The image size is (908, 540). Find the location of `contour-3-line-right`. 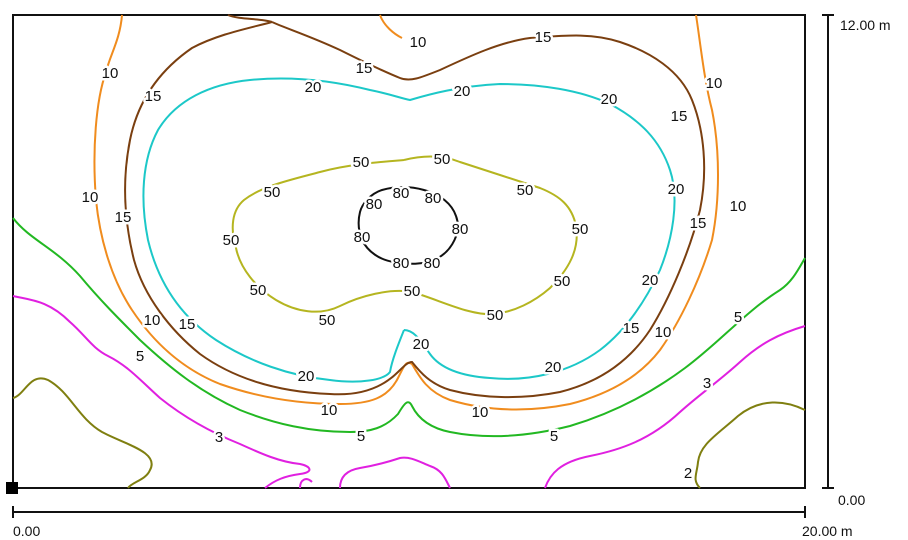

contour-3-line-right is located at coordinates (675, 407).